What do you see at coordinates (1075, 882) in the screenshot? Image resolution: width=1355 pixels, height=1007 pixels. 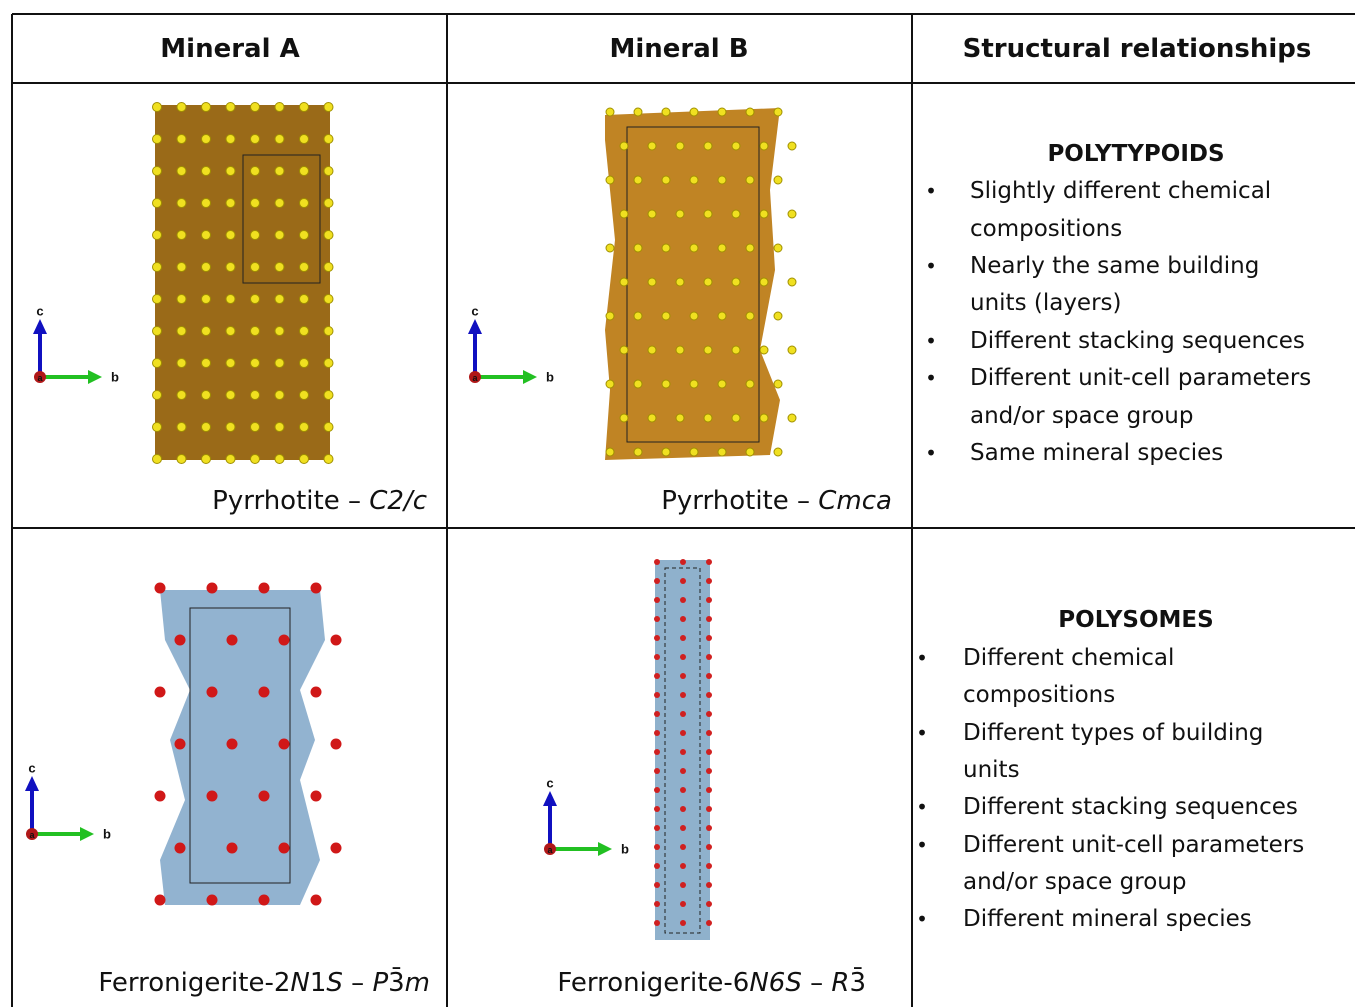 I see `bullet-text: and/or space group` at bounding box center [1075, 882].